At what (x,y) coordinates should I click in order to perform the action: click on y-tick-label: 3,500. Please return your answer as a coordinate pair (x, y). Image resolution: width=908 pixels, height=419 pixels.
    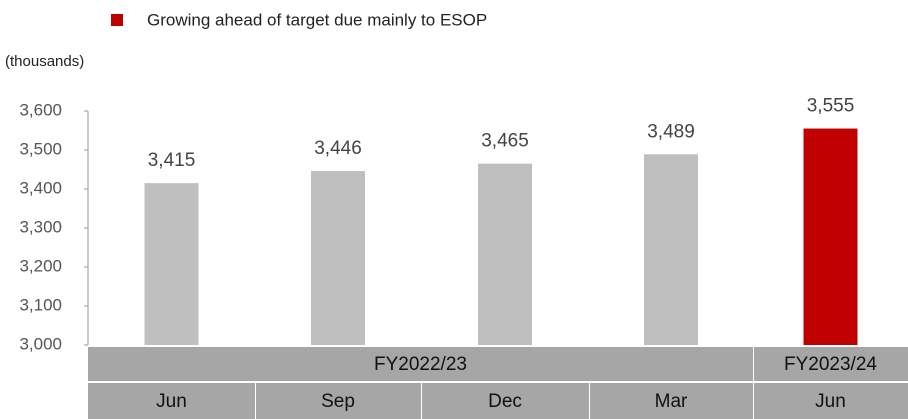
    Looking at the image, I should click on (40, 148).